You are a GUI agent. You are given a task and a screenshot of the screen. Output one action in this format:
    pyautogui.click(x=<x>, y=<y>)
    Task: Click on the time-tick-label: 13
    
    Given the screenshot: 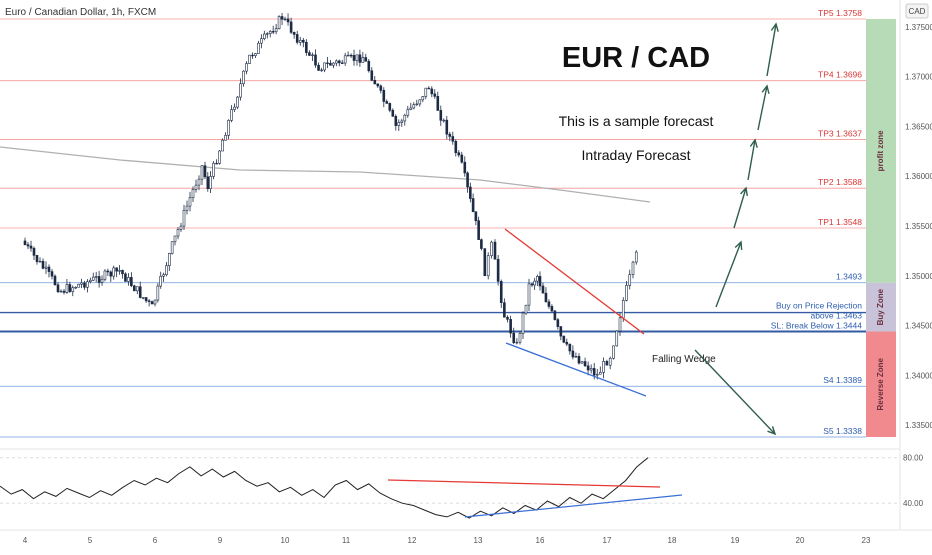 What is the action you would take?
    pyautogui.click(x=478, y=540)
    